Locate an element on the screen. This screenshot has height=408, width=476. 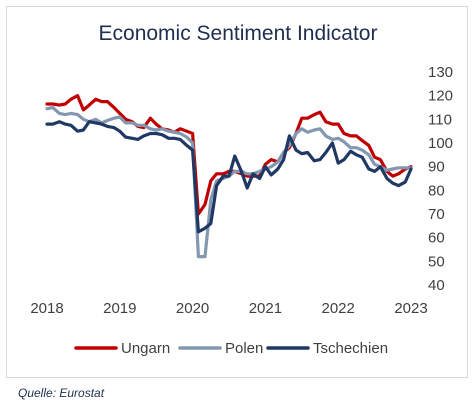
y-tick-label: 90 is located at coordinates (436, 167).